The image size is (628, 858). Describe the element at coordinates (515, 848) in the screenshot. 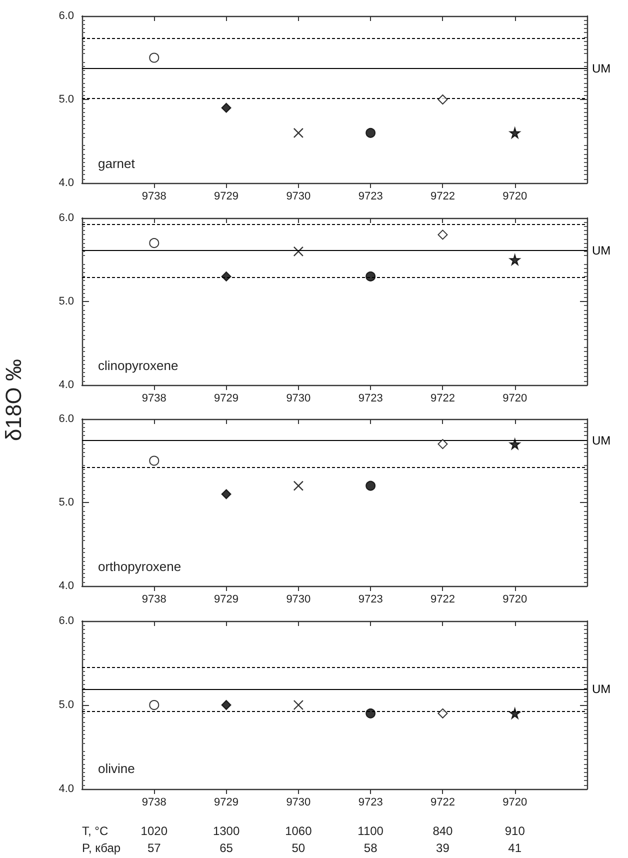

I see `text: 41` at that location.